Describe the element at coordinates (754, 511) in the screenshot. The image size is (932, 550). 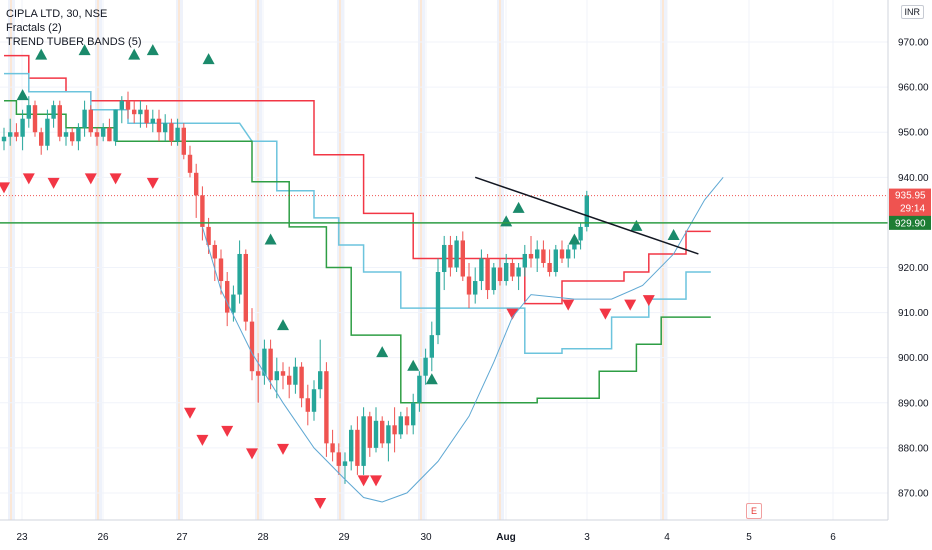
I see `earnings-event-badge: E` at that location.